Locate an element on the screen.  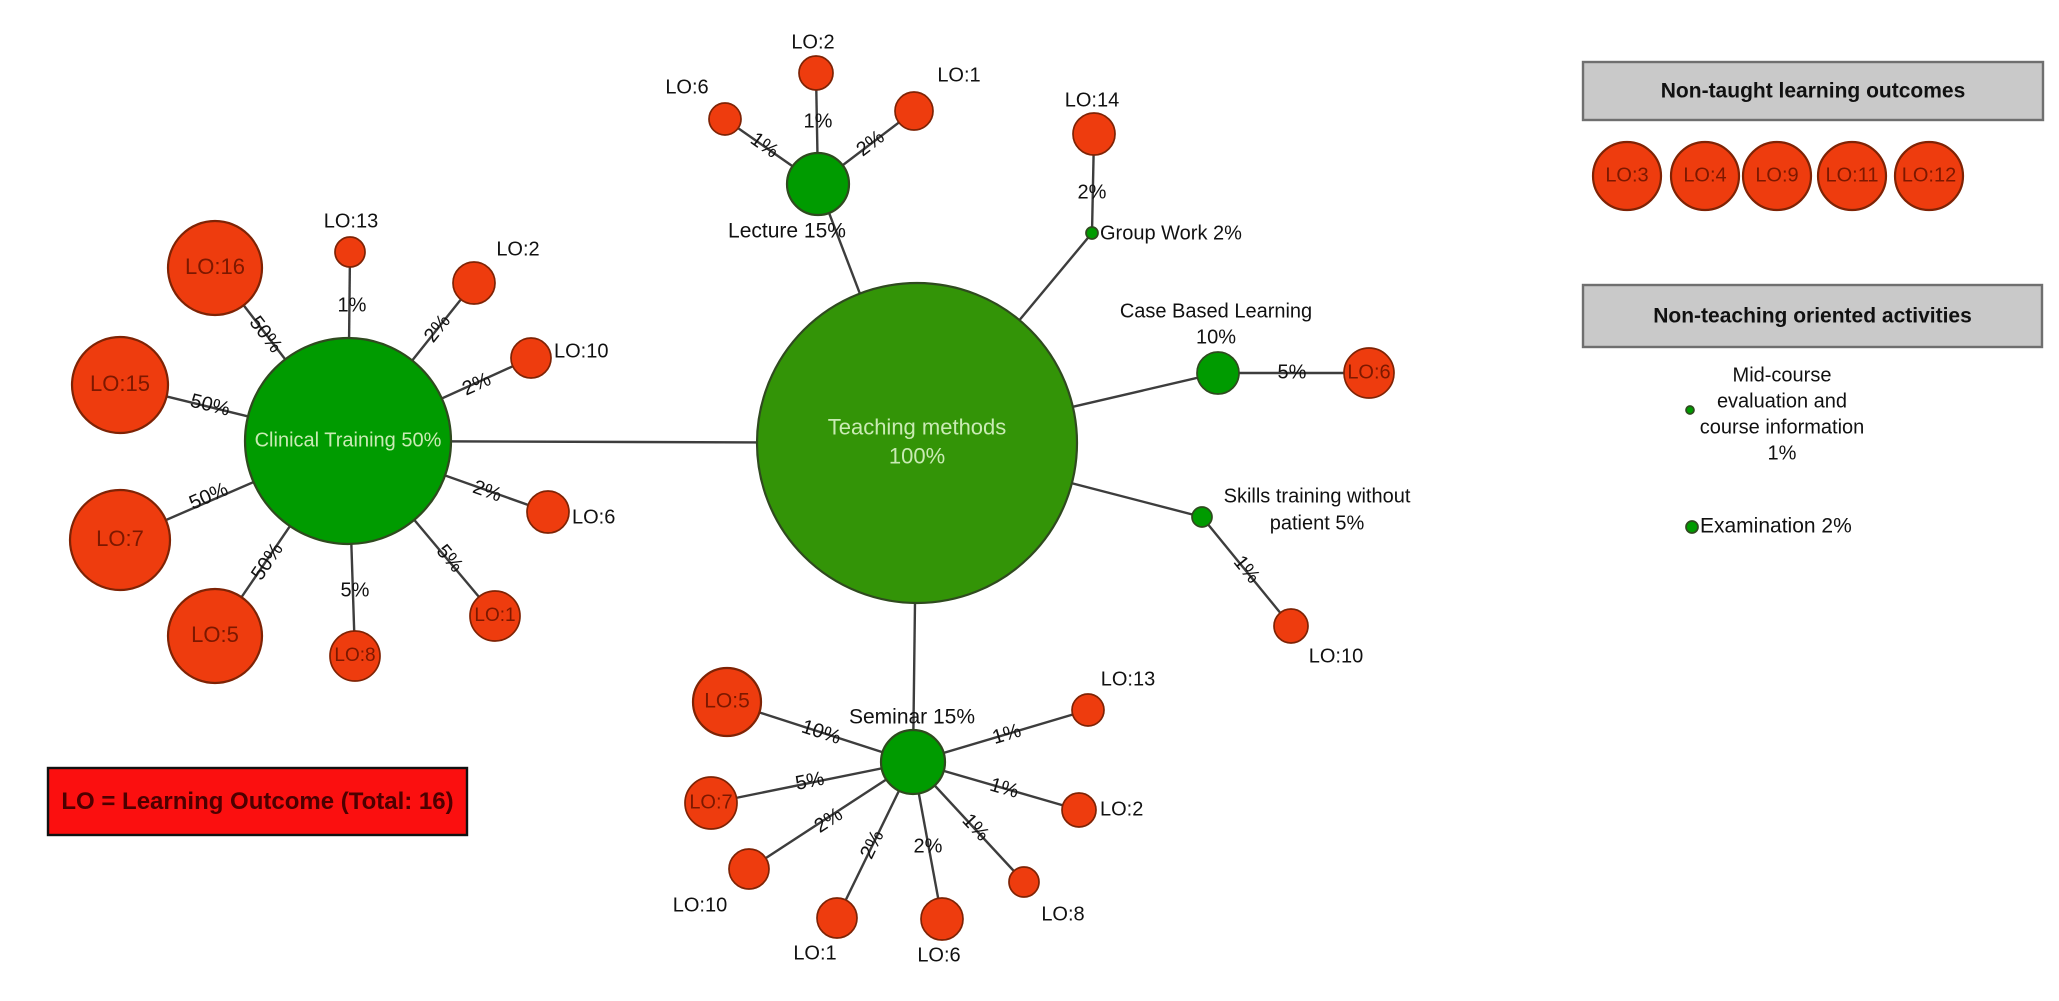
edge-clinical-c-lo13-percent-label: 1% is located at coordinates (352, 305).